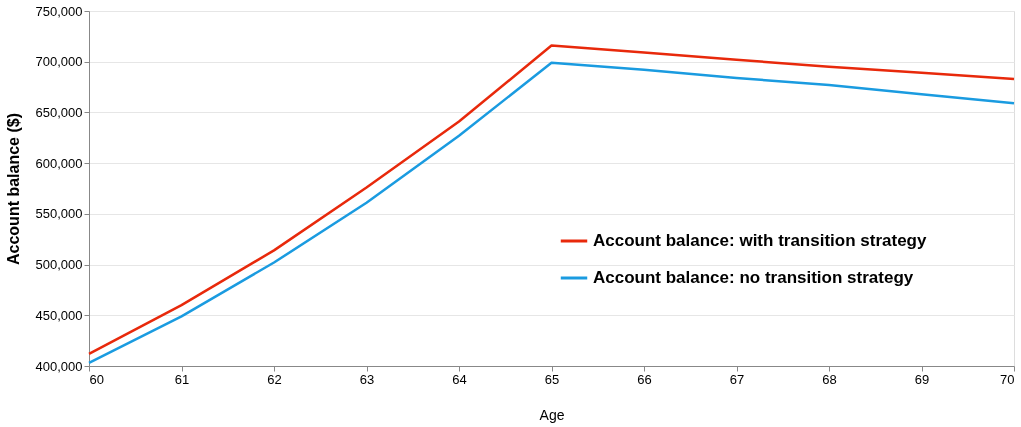 Image resolution: width=1021 pixels, height=427 pixels. I want to click on y-tick-label: 550,000, so click(59, 214).